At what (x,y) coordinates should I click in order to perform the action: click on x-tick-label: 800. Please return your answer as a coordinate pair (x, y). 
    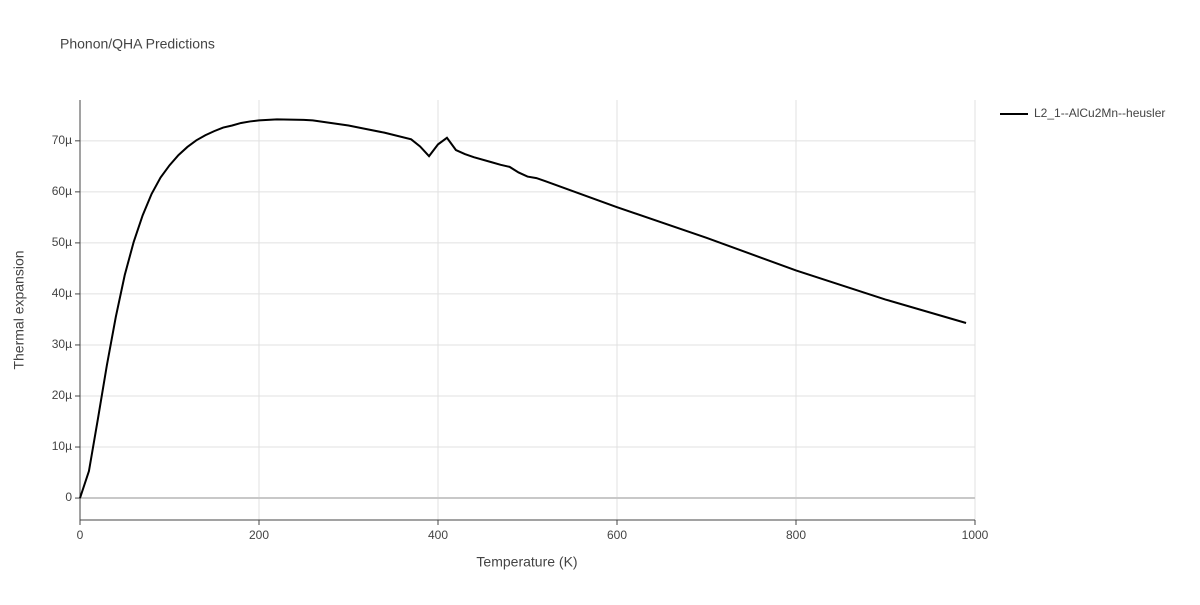
    Looking at the image, I should click on (796, 535).